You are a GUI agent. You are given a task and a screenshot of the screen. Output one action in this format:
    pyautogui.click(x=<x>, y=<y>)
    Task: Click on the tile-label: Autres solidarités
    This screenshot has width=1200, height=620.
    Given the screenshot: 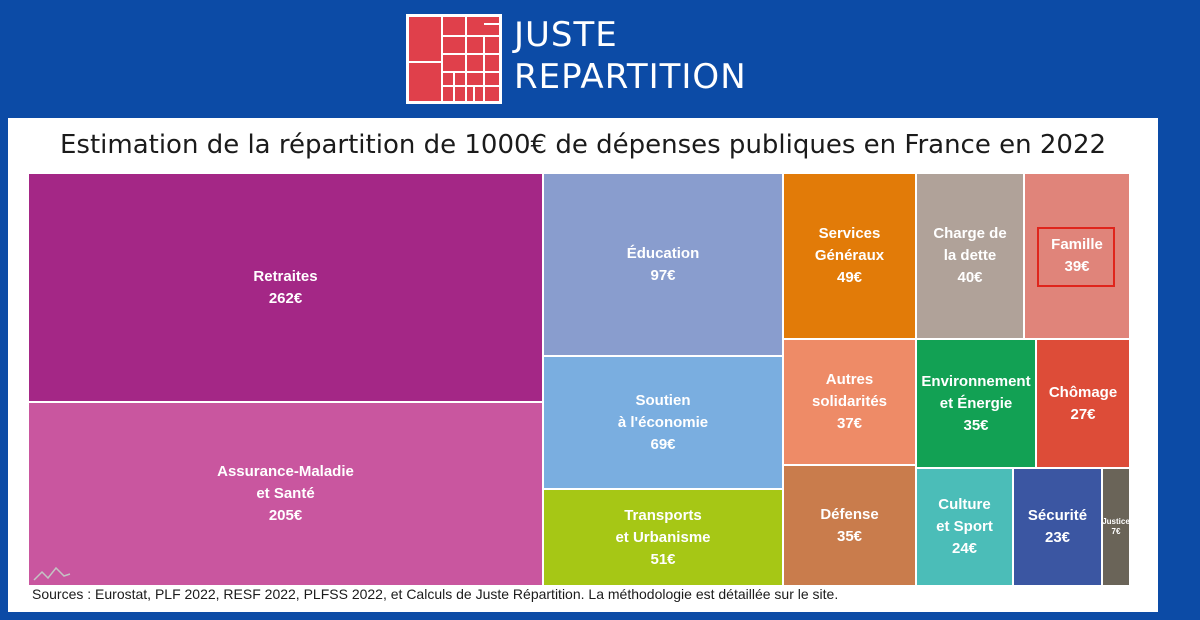 What is the action you would take?
    pyautogui.click(x=849, y=390)
    